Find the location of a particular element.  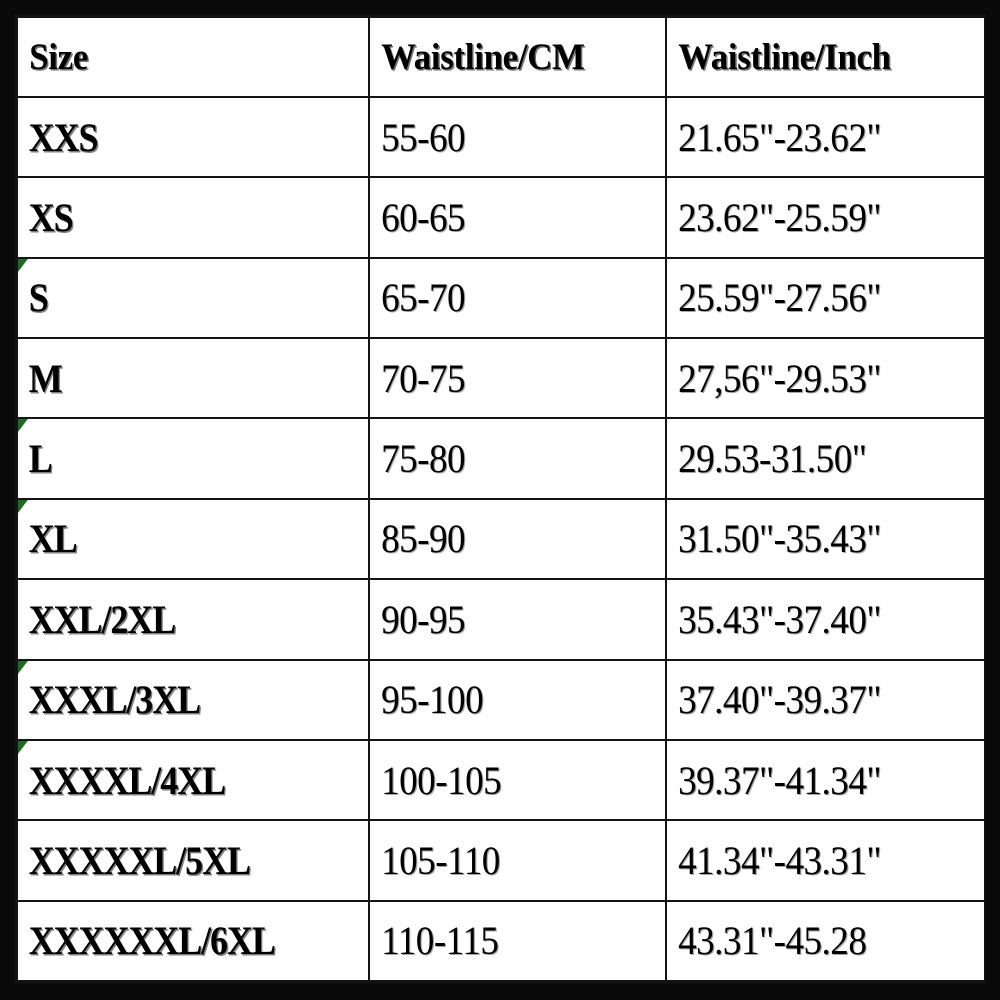

cell-waistline-cm: 55-60 is located at coordinates (507, 137).